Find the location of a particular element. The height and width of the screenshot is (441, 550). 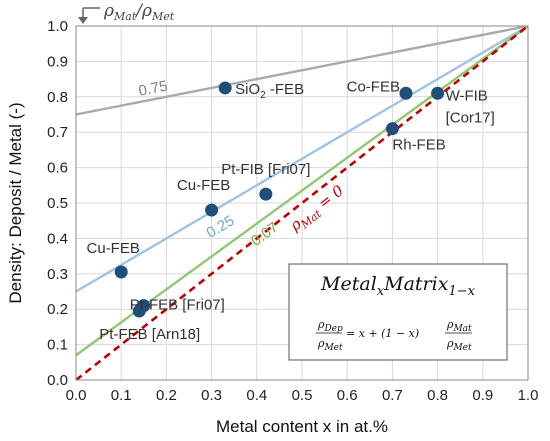

data-point-label: Pt-FEB [Arn18] is located at coordinates (149, 334).